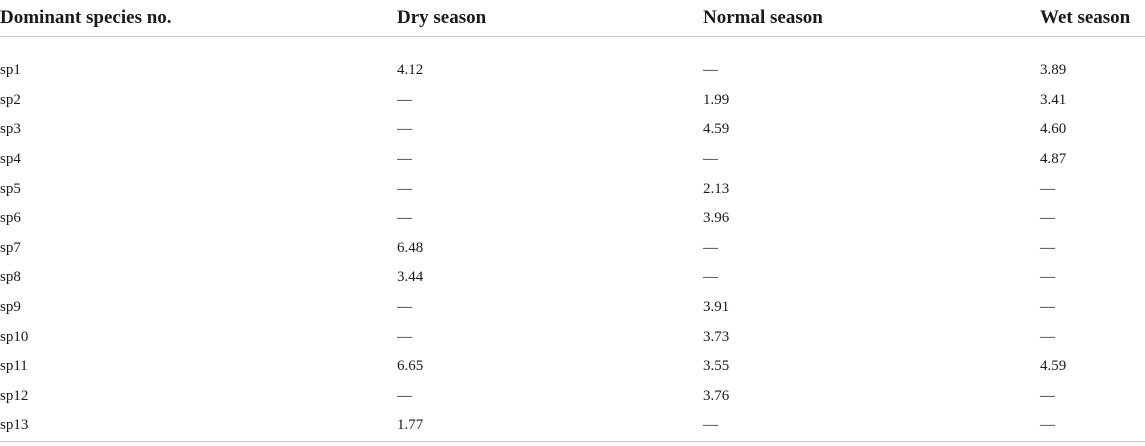 Image resolution: width=1145 pixels, height=446 pixels. I want to click on normal-season-cell: 3.55, so click(716, 366).